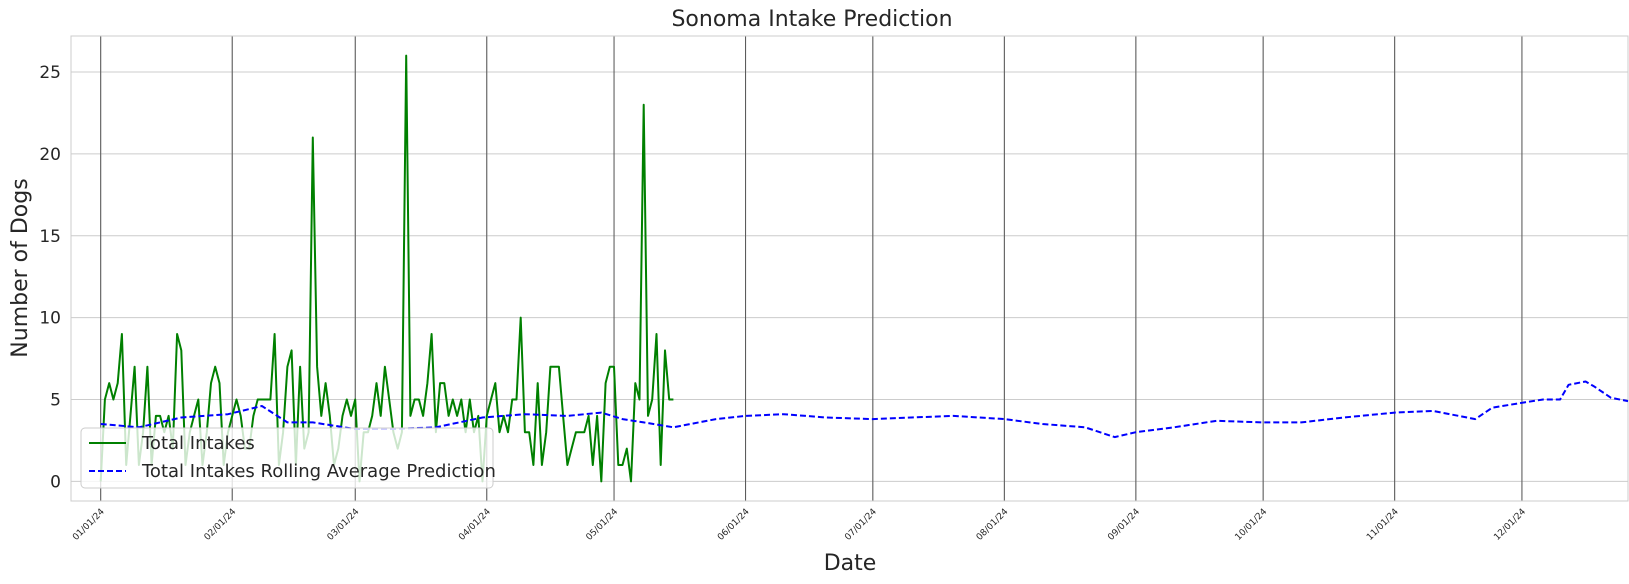  I want to click on legend-label-rolling-average: Total Intakes Rolling Average Prediction, so click(318, 471).